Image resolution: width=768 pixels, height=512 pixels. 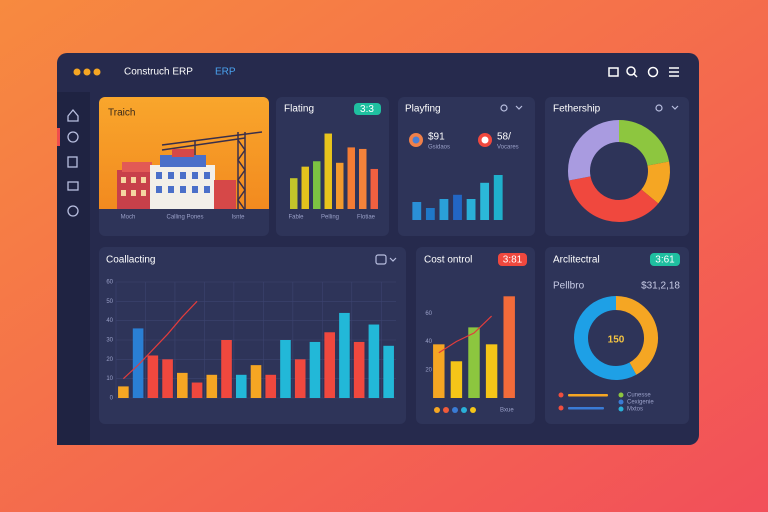 What do you see at coordinates (330, 218) in the screenshot?
I see `panel-label: Pelling` at bounding box center [330, 218].